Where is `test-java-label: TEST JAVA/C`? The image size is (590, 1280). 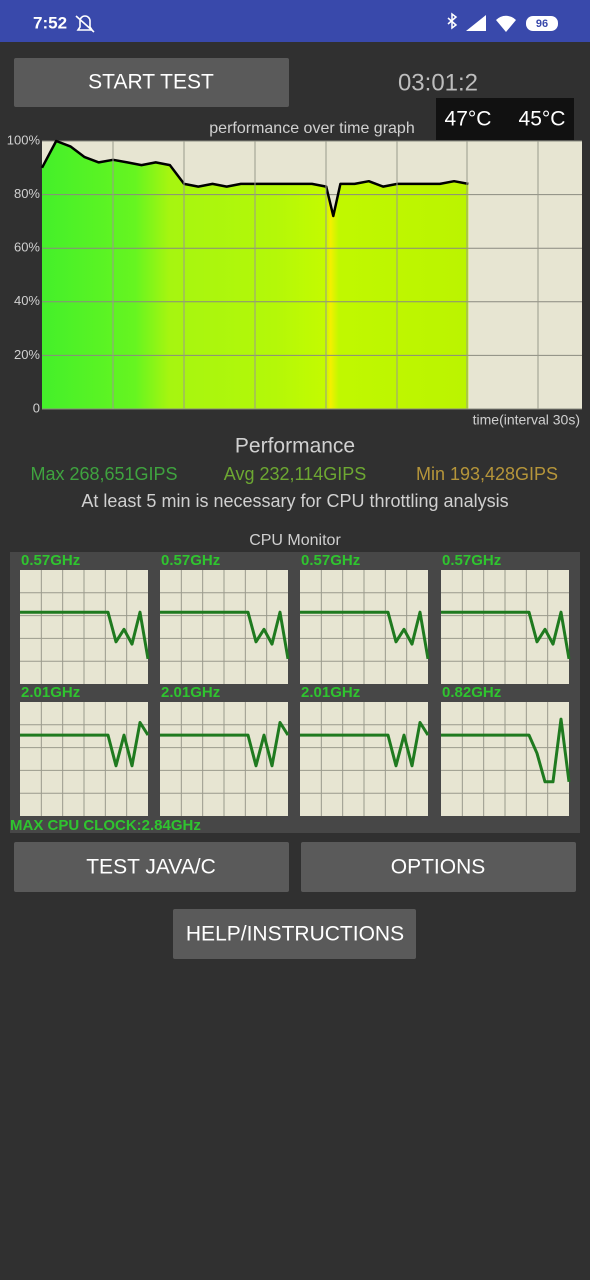 test-java-label: TEST JAVA/C is located at coordinates (151, 867).